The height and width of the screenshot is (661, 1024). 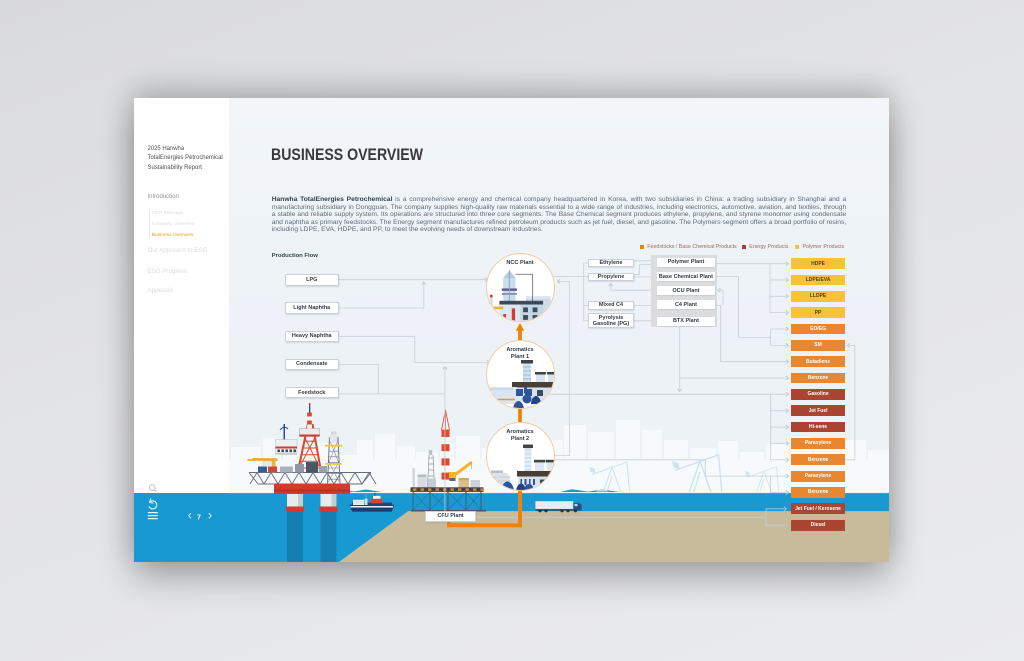 What do you see at coordinates (199, 516) in the screenshot?
I see `svg-text: 7` at bounding box center [199, 516].